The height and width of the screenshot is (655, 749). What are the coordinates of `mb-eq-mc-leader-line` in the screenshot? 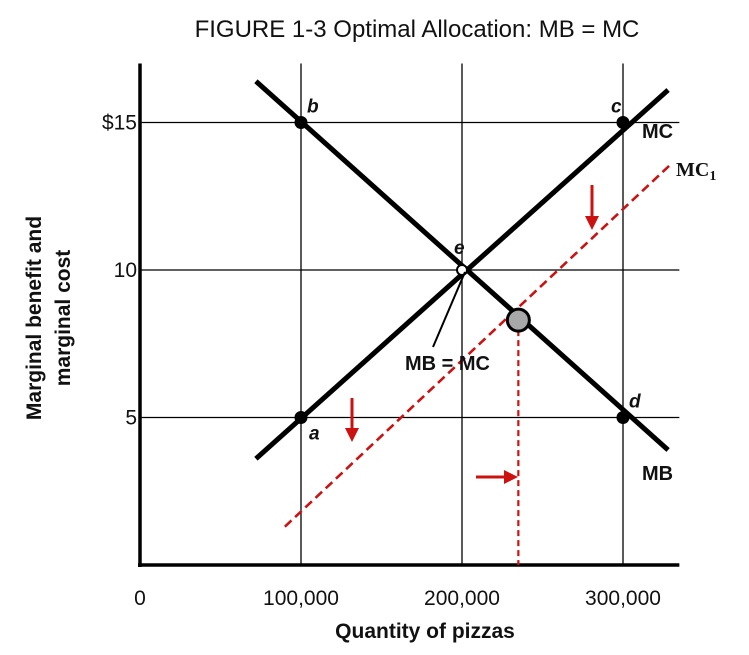 It's located at (449, 309).